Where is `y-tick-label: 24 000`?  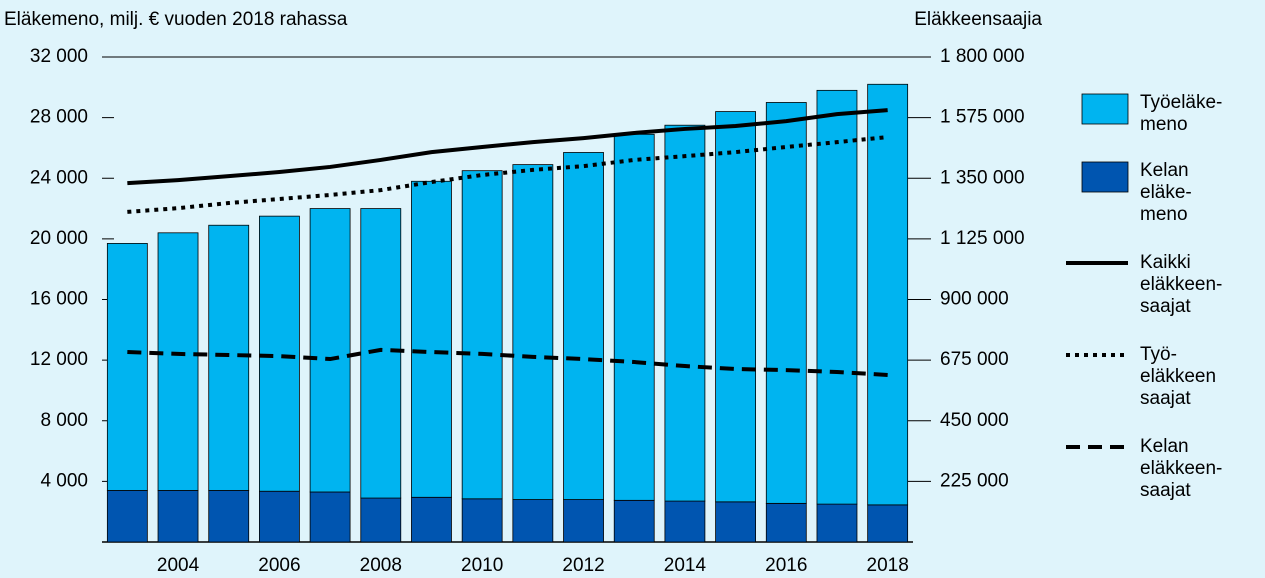
y-tick-label: 24 000 is located at coordinates (59, 177).